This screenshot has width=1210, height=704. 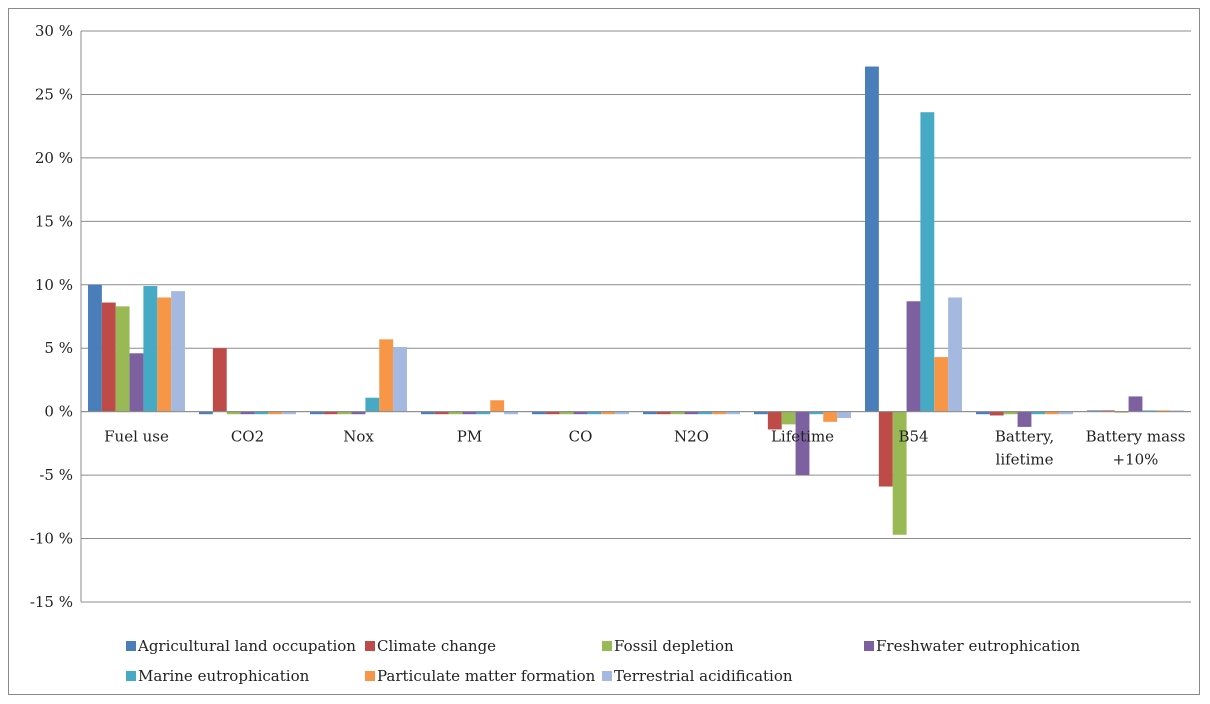 I want to click on category-label: Battery,, so click(x=1024, y=437).